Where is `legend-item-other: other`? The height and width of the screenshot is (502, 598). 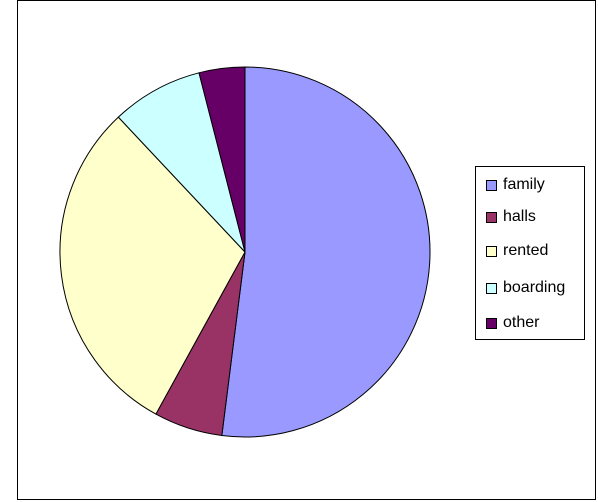 legend-item-other: other is located at coordinates (512, 323).